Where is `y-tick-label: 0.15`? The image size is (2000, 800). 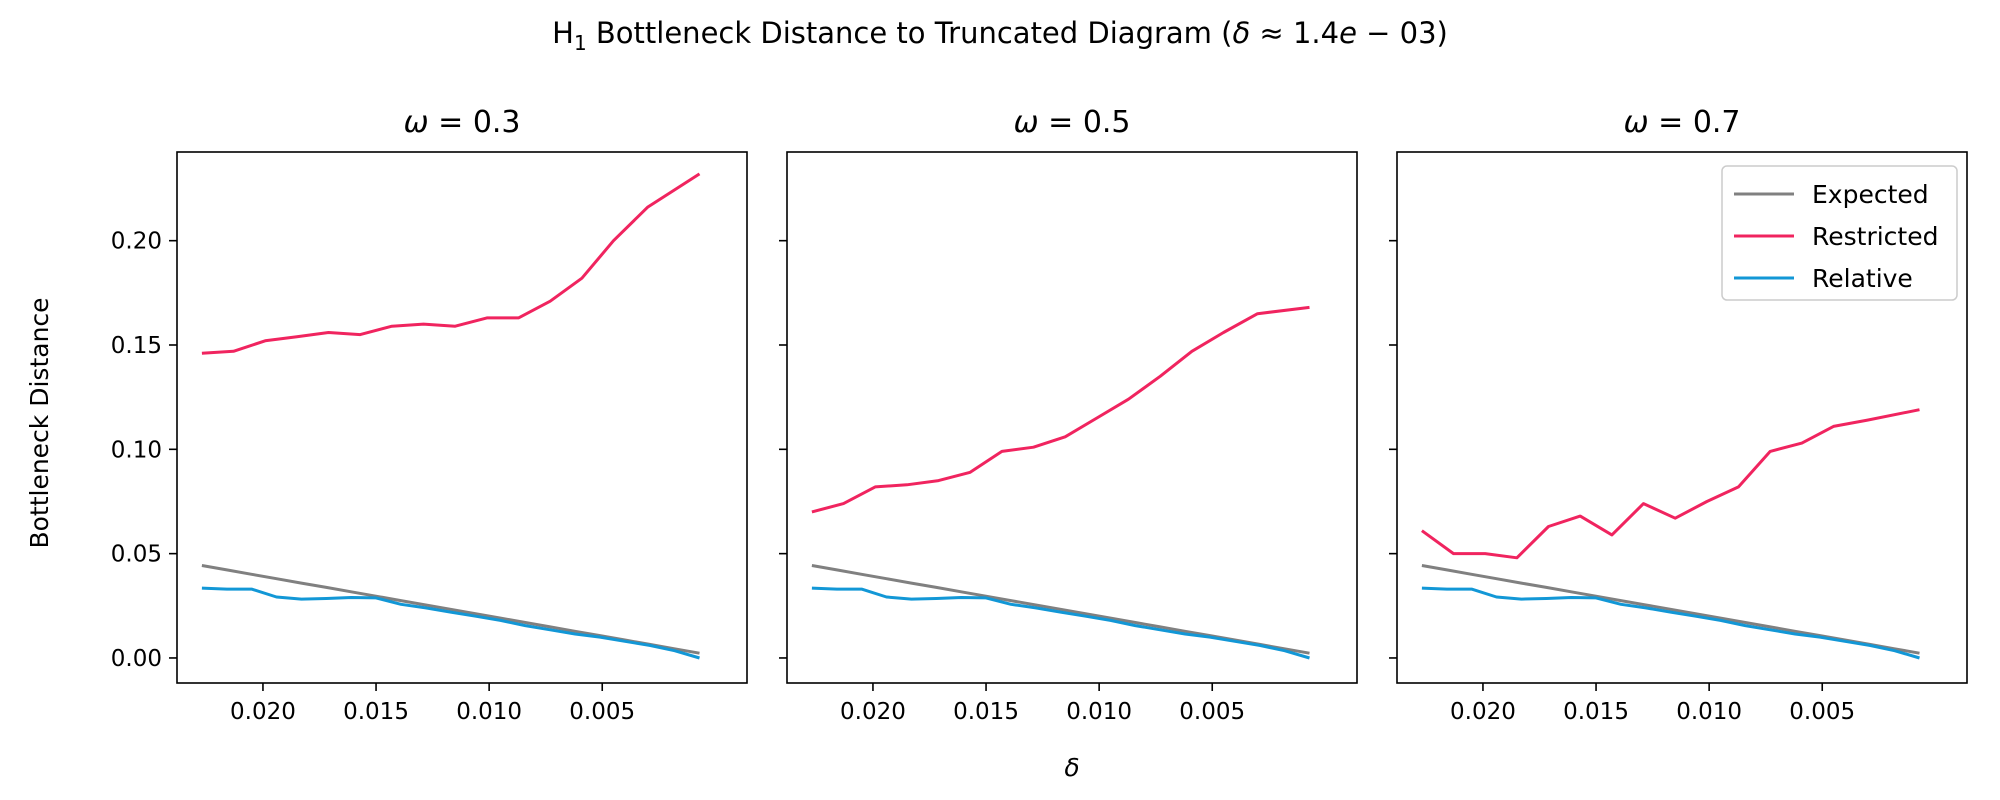
y-tick-label: 0.15 is located at coordinates (136, 346).